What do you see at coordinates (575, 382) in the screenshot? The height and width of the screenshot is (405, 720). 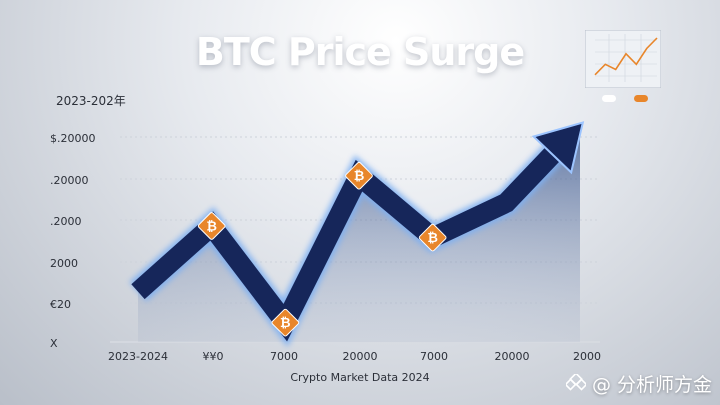 I see `diamond-logo-icon` at bounding box center [575, 382].